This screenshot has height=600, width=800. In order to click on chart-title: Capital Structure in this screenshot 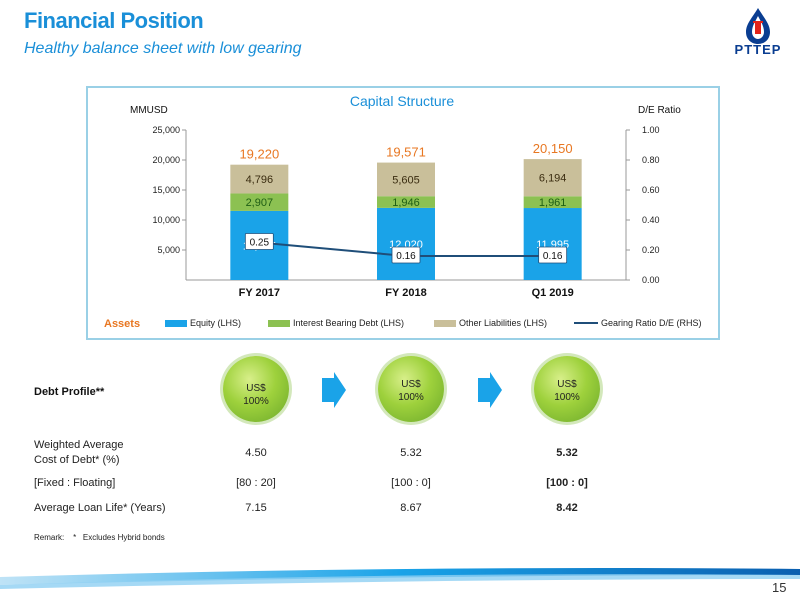, I will do `click(402, 101)`.